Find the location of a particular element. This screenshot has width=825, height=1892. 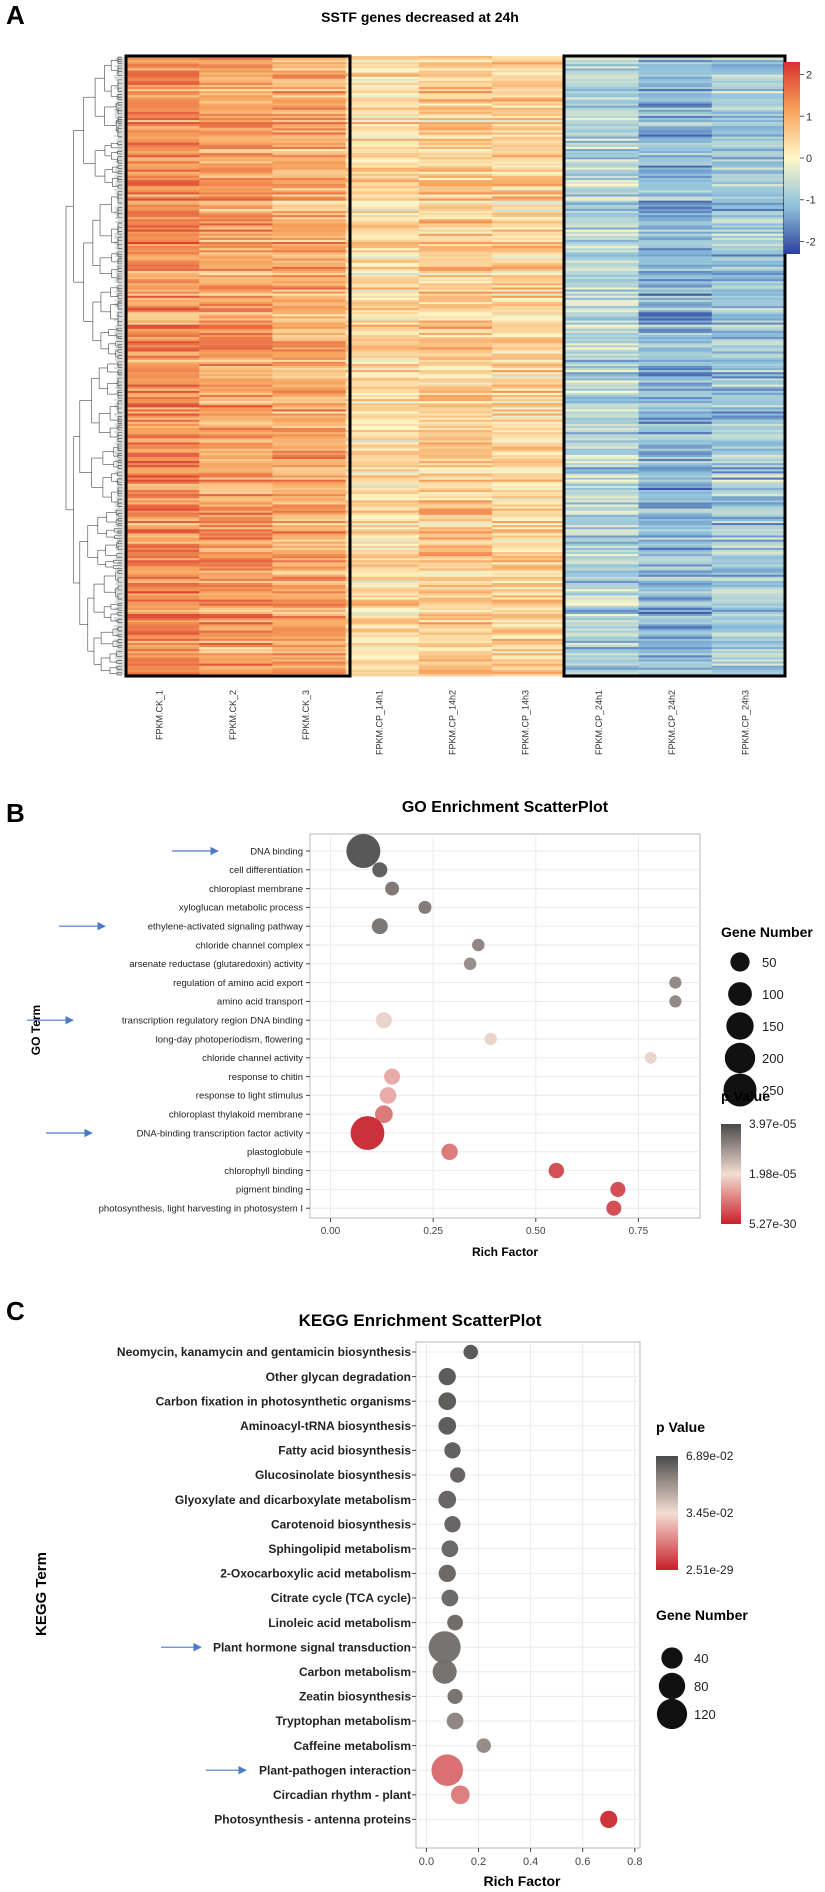

x-tick-label: 0.6 is located at coordinates (582, 1862).